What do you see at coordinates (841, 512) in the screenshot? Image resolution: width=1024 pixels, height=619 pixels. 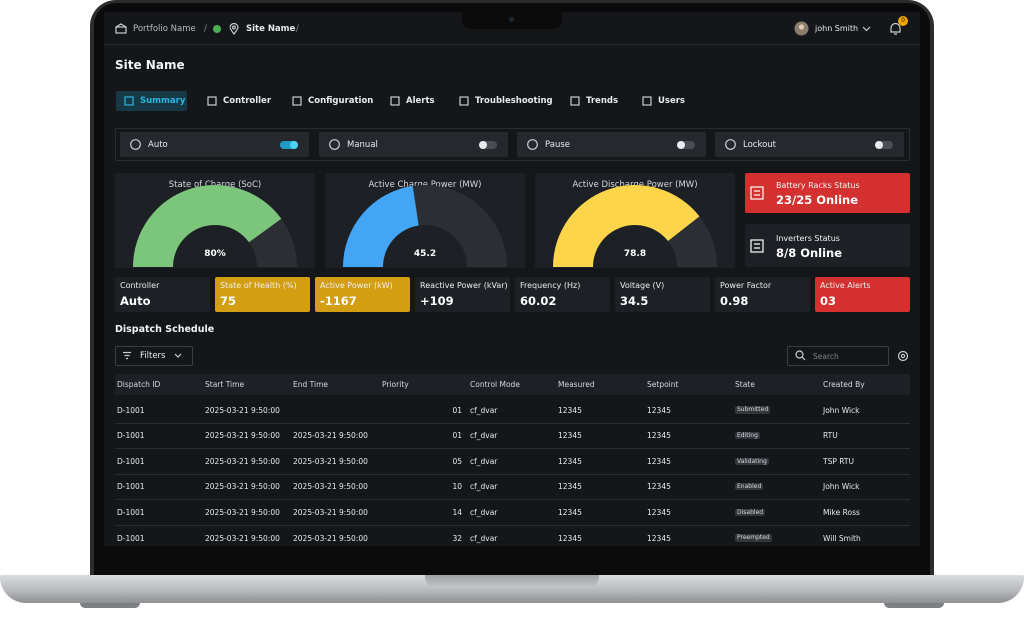 I see `table-cell: Mike Ross` at bounding box center [841, 512].